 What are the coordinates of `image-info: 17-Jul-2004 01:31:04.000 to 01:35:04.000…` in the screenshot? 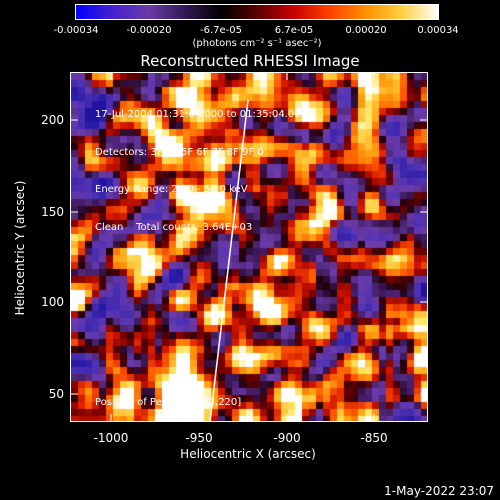 It's located at (201, 165).